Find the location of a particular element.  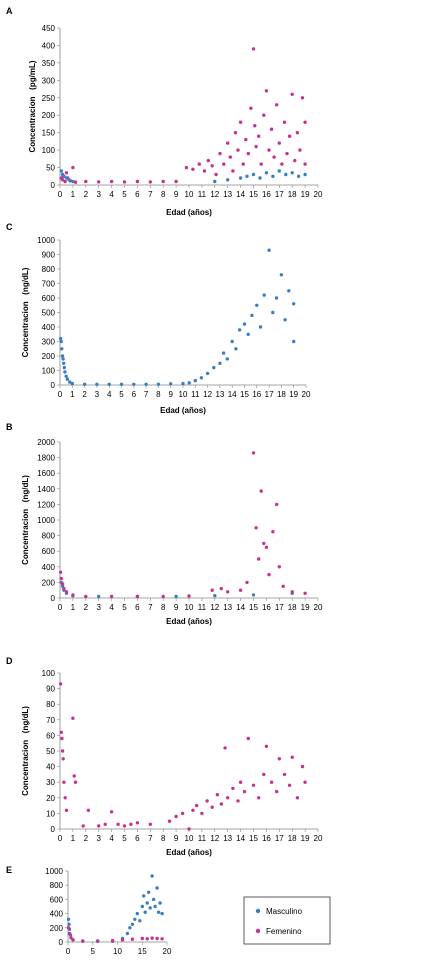

series-femenino is located at coordinates (182, 756).